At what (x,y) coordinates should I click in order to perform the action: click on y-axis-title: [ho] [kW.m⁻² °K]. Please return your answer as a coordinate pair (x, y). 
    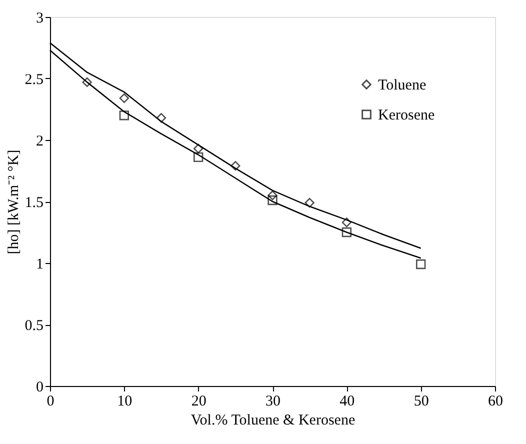
    Looking at the image, I should click on (14, 202).